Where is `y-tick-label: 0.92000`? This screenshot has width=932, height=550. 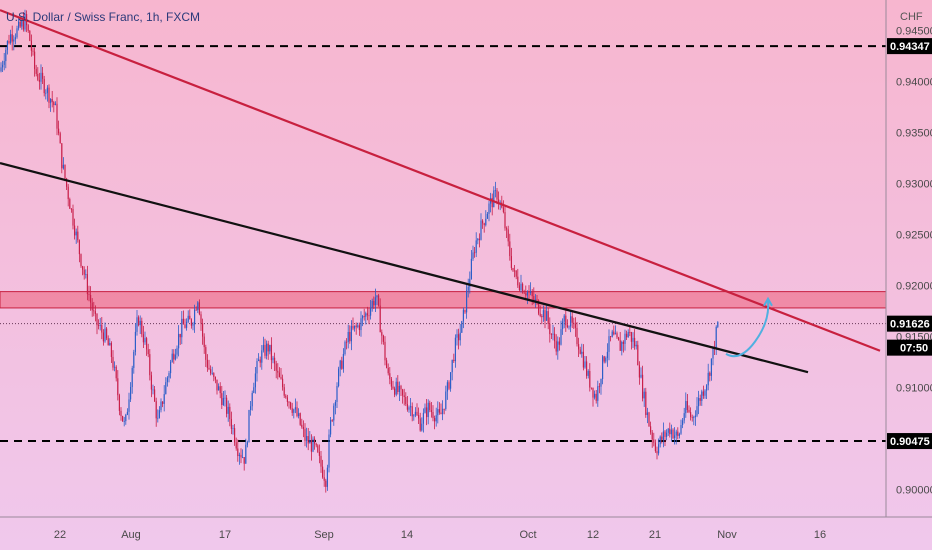
y-tick-label: 0.92000 is located at coordinates (914, 287).